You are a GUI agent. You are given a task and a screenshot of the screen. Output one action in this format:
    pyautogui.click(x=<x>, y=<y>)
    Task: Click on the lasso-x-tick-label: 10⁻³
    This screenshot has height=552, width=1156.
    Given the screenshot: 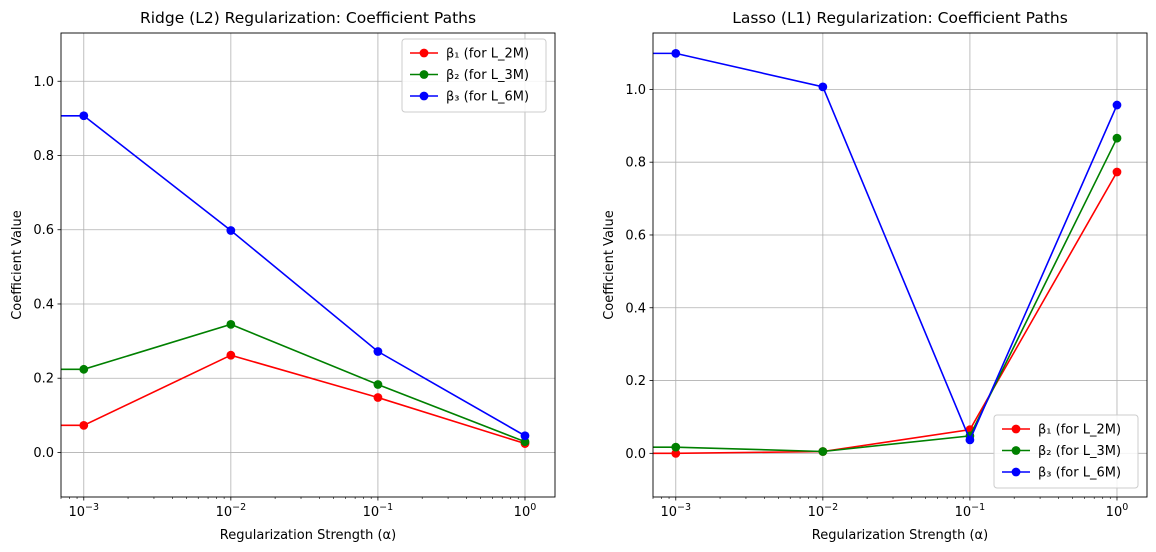 What is the action you would take?
    pyautogui.click(x=675, y=511)
    